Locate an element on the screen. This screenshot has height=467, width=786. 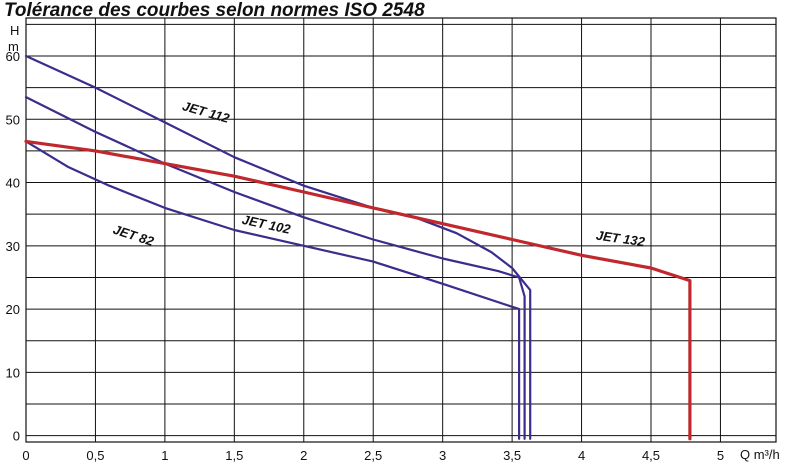
x-tick-label-5: 2,5 is located at coordinates (373, 455).